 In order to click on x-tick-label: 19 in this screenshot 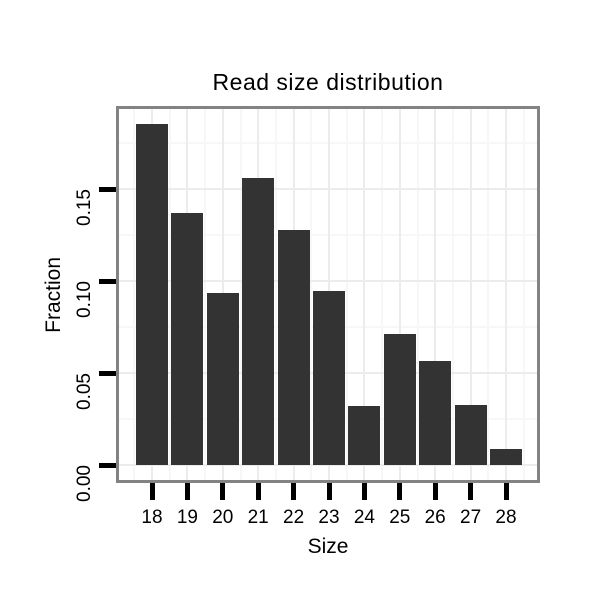, I will do `click(187, 517)`.